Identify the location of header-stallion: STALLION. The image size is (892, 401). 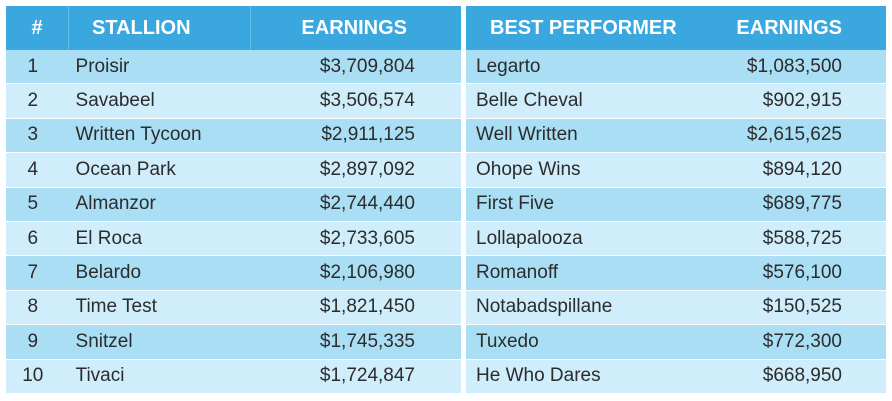
(141, 27).